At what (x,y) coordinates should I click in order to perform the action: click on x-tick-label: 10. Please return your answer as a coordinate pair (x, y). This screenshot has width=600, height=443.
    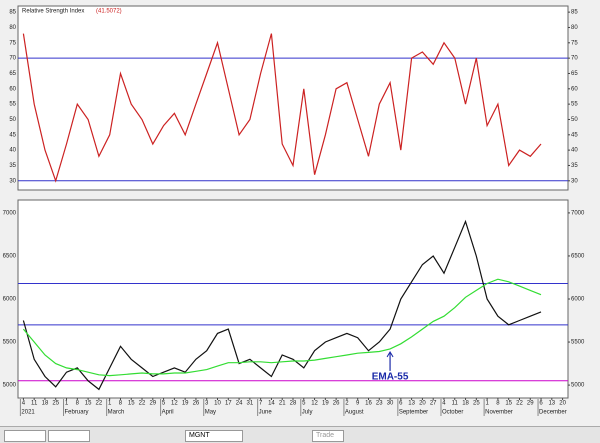
    Looking at the image, I should click on (217, 404).